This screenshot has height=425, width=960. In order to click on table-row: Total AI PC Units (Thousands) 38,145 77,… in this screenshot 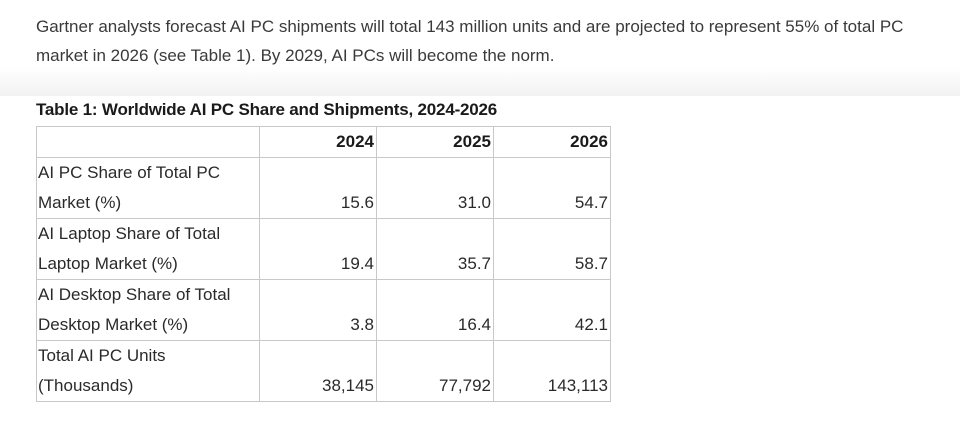, I will do `click(323, 371)`.